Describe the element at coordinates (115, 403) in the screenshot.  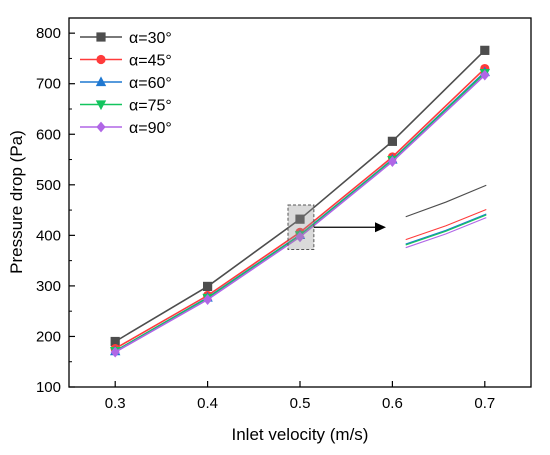
I see `x-tick-label: 0.3` at that location.